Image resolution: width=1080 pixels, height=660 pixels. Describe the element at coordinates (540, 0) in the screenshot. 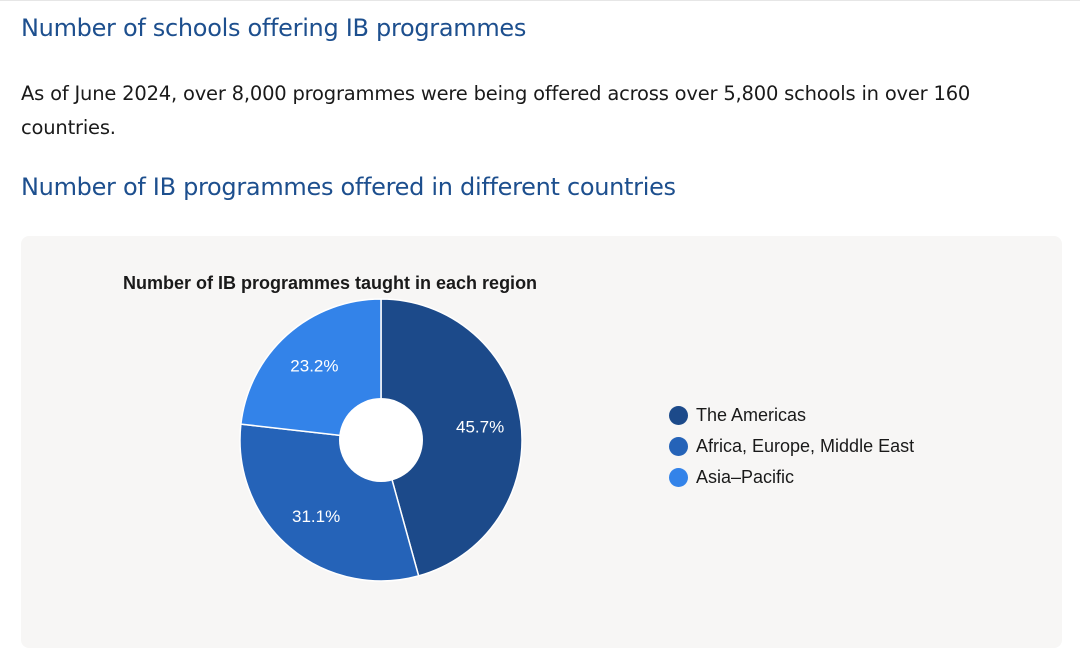

I see `top-divider` at that location.